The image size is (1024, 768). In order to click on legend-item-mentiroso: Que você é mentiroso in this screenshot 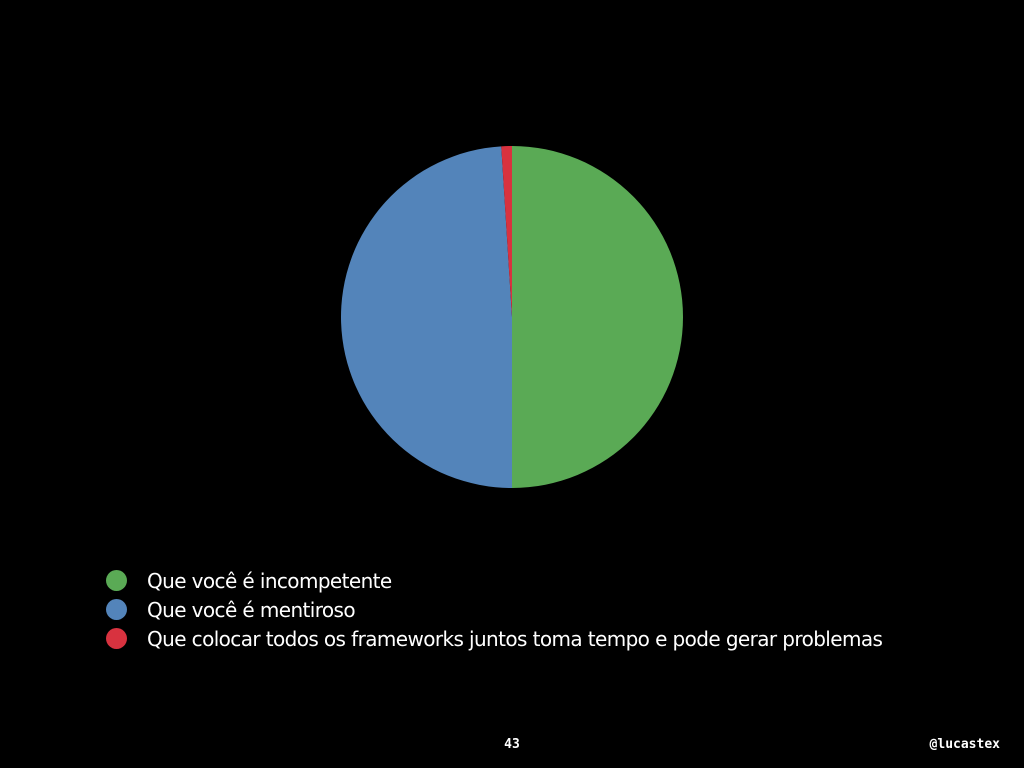, I will do `click(494, 609)`.